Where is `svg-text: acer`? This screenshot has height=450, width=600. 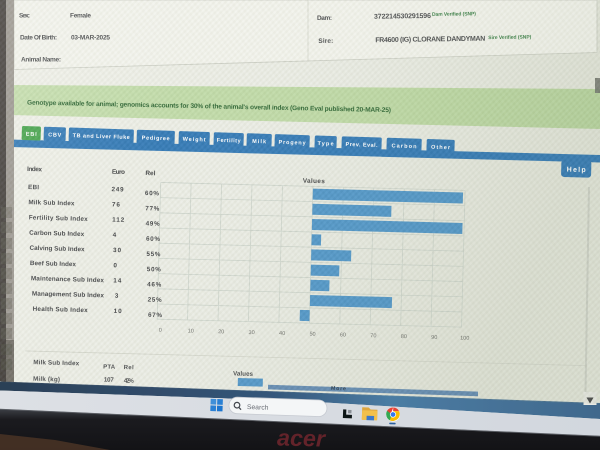
svg-text: acer is located at coordinates (302, 437).